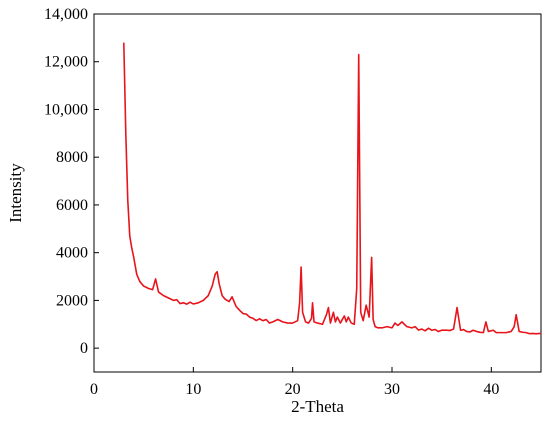 The height and width of the screenshot is (434, 550). What do you see at coordinates (72, 300) in the screenshot?
I see `y-tick-label: 2000` at bounding box center [72, 300].